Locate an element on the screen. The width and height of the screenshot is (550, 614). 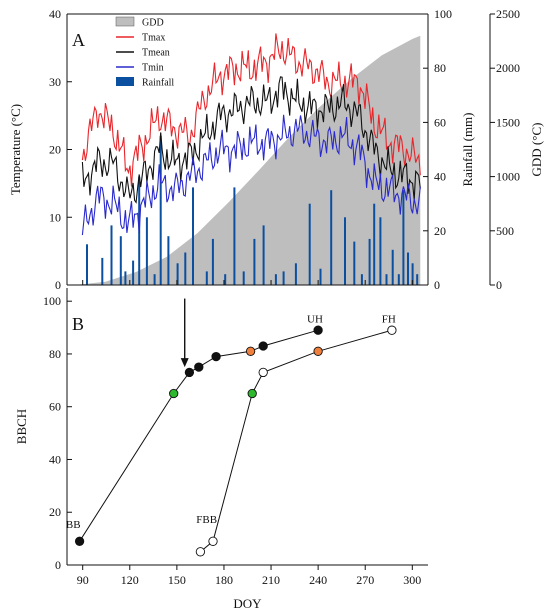
legend-swatch-rainfall is located at coordinates (125, 81).